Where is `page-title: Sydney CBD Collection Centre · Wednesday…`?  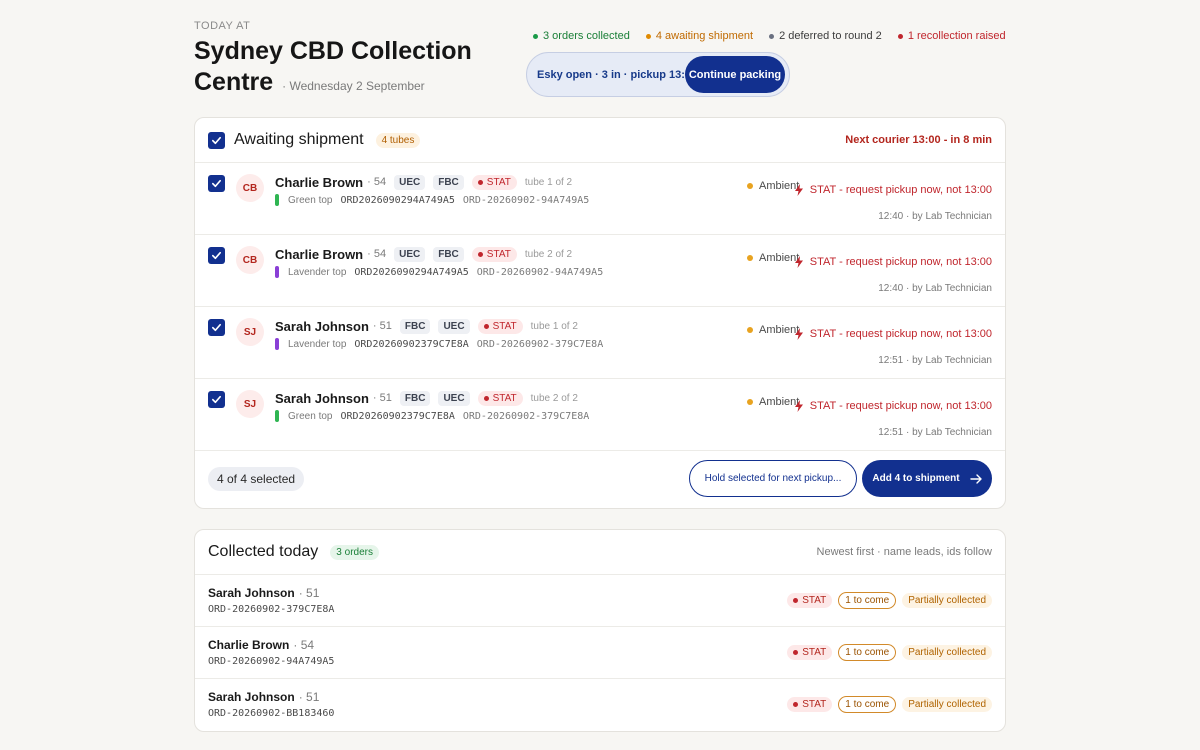 page-title: Sydney CBD Collection Centre · Wednesday… is located at coordinates (344, 69).